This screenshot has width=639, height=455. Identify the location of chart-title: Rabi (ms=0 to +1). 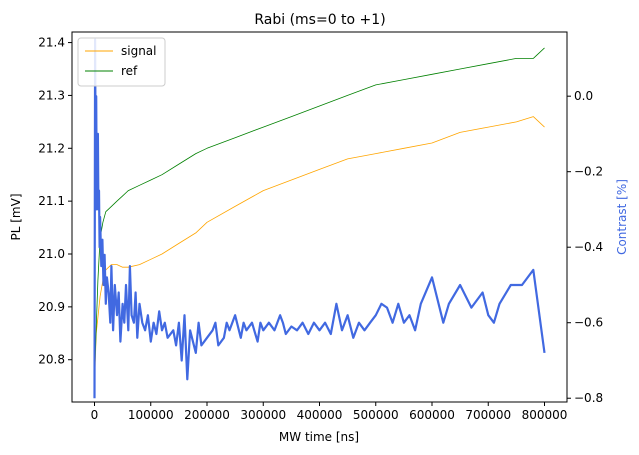
(319, 20).